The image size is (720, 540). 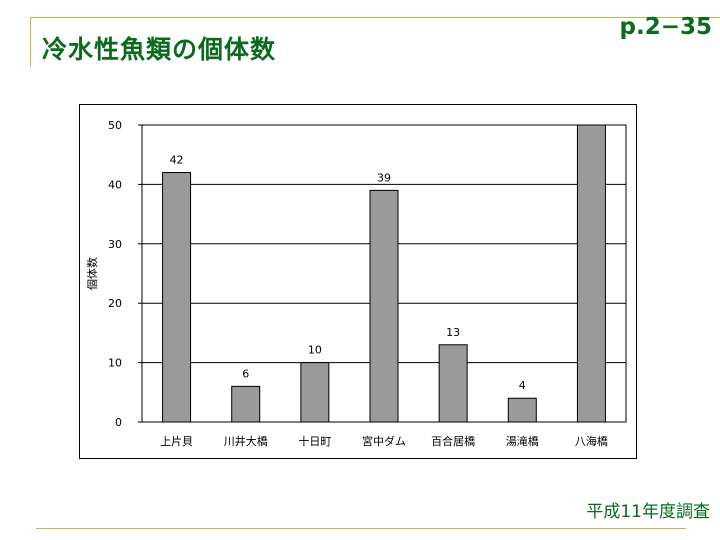 What do you see at coordinates (315, 350) in the screenshot?
I see `data-label: 10` at bounding box center [315, 350].